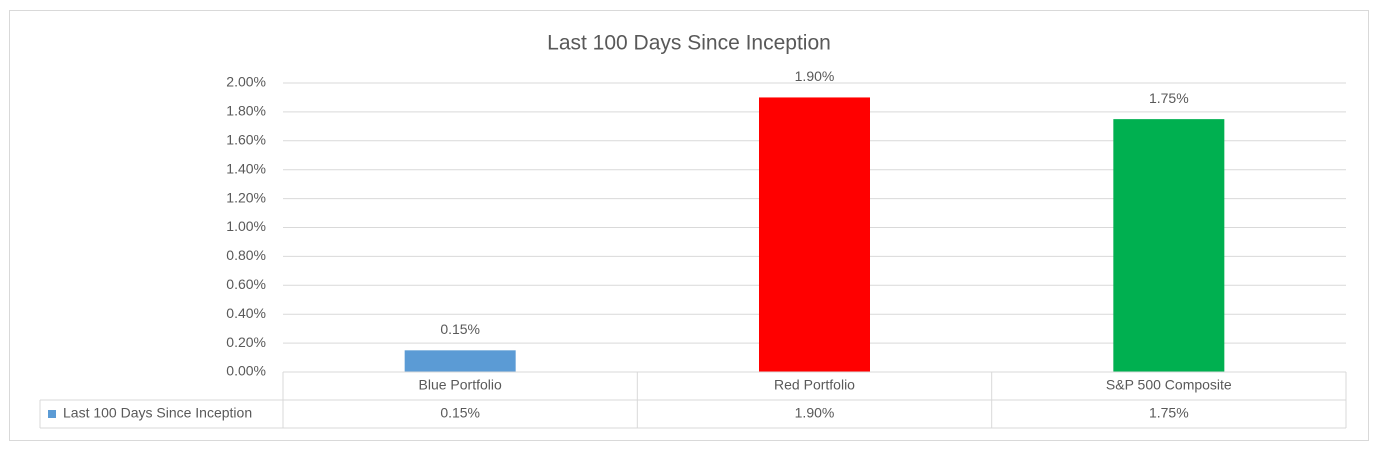  What do you see at coordinates (246, 197) in the screenshot?
I see `y-tick-label: 1.20%` at bounding box center [246, 197].